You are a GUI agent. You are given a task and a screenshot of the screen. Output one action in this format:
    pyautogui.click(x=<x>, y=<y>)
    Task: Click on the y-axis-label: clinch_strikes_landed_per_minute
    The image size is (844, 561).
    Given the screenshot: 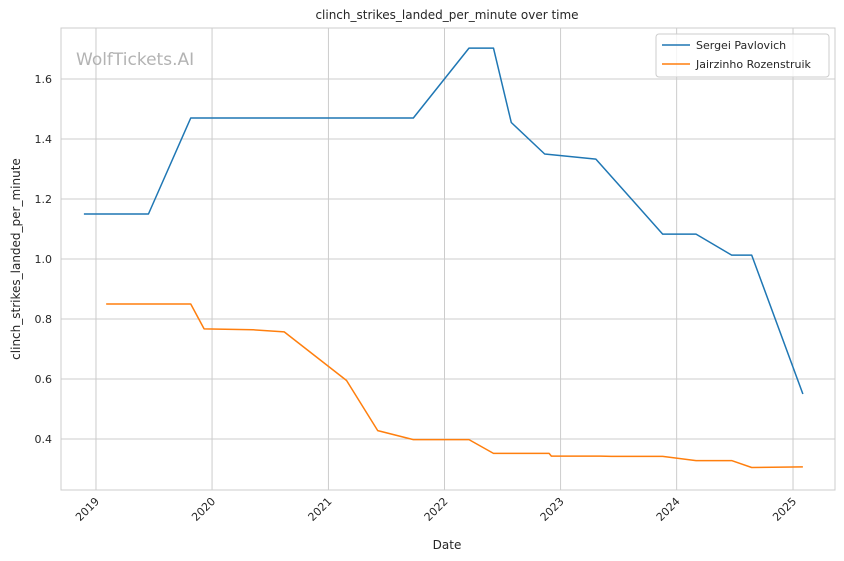 What is the action you would take?
    pyautogui.click(x=16, y=259)
    